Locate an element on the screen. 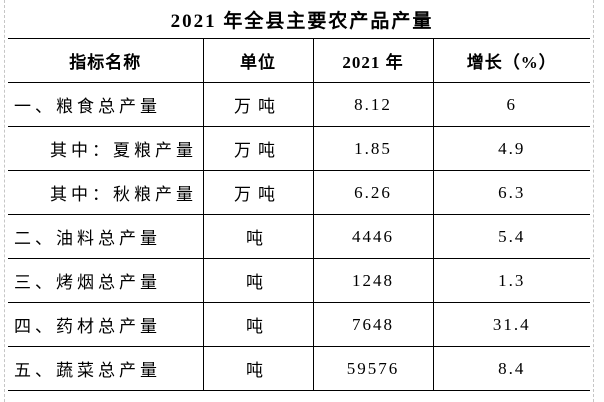 This screenshot has height=402, width=604. table-row: 一、粮食总产量 万吨 8.12 6 is located at coordinates (299, 104).